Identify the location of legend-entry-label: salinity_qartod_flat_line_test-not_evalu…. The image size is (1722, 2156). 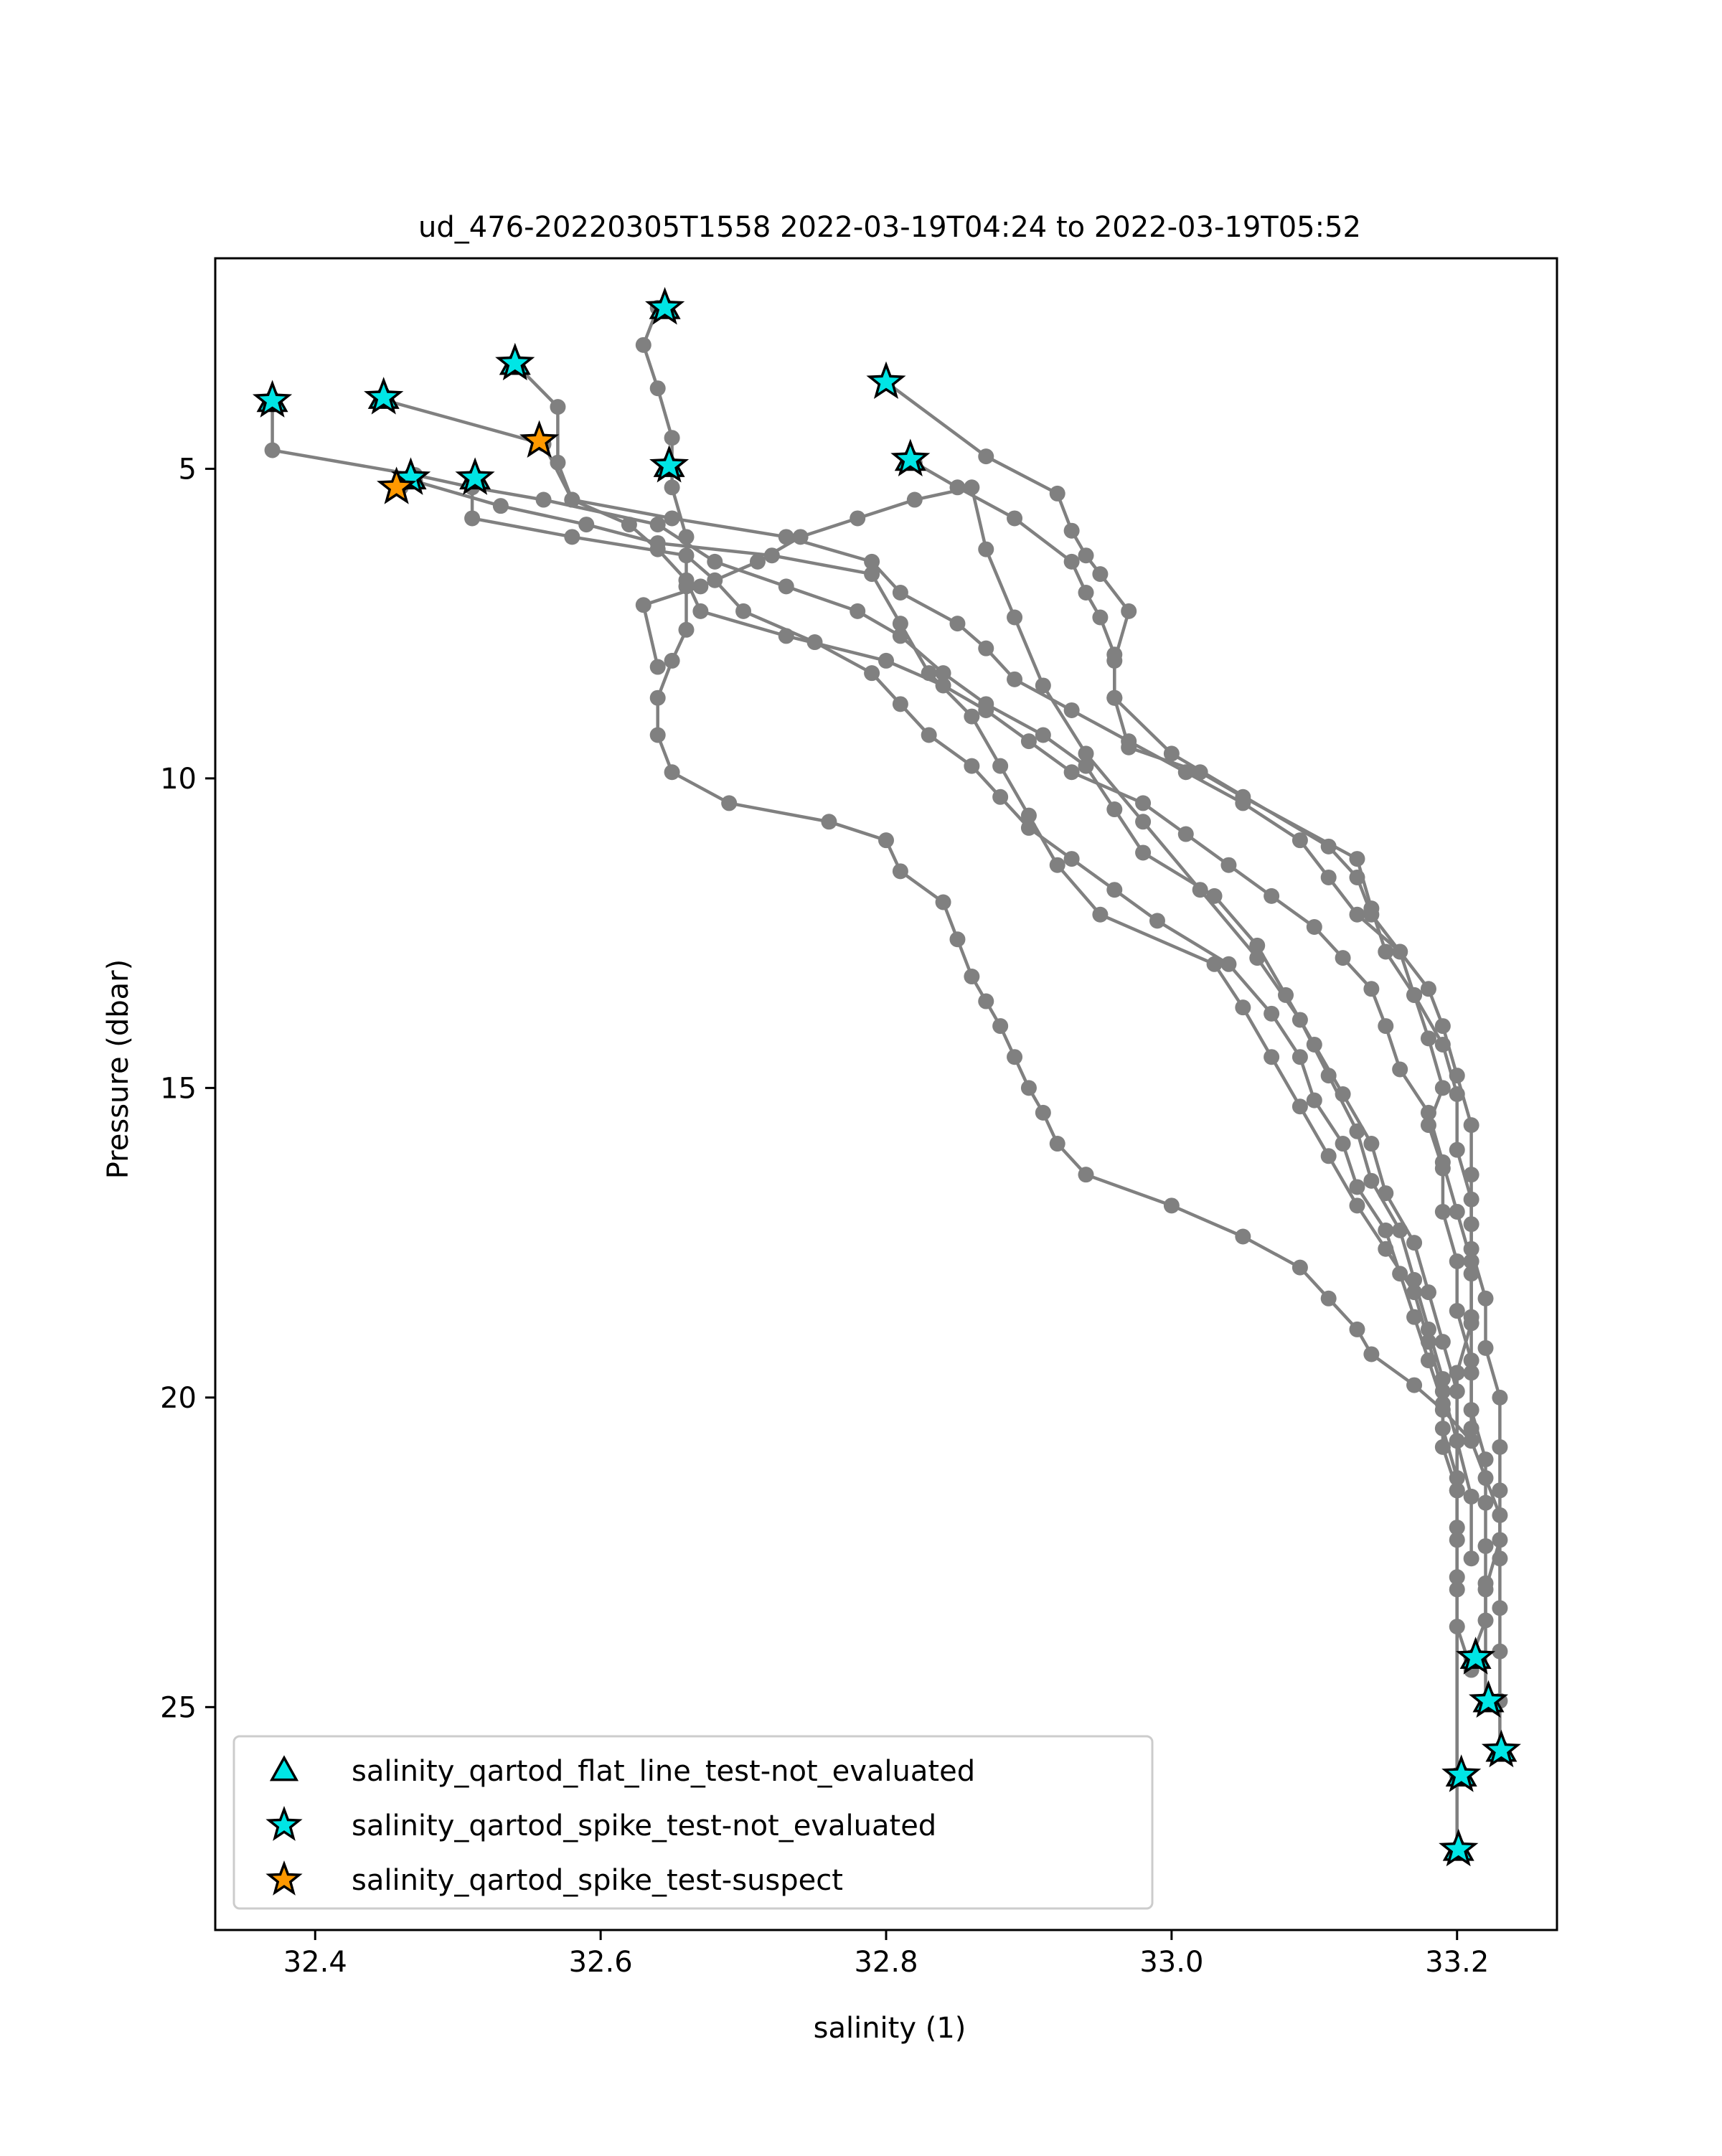
(663, 1772).